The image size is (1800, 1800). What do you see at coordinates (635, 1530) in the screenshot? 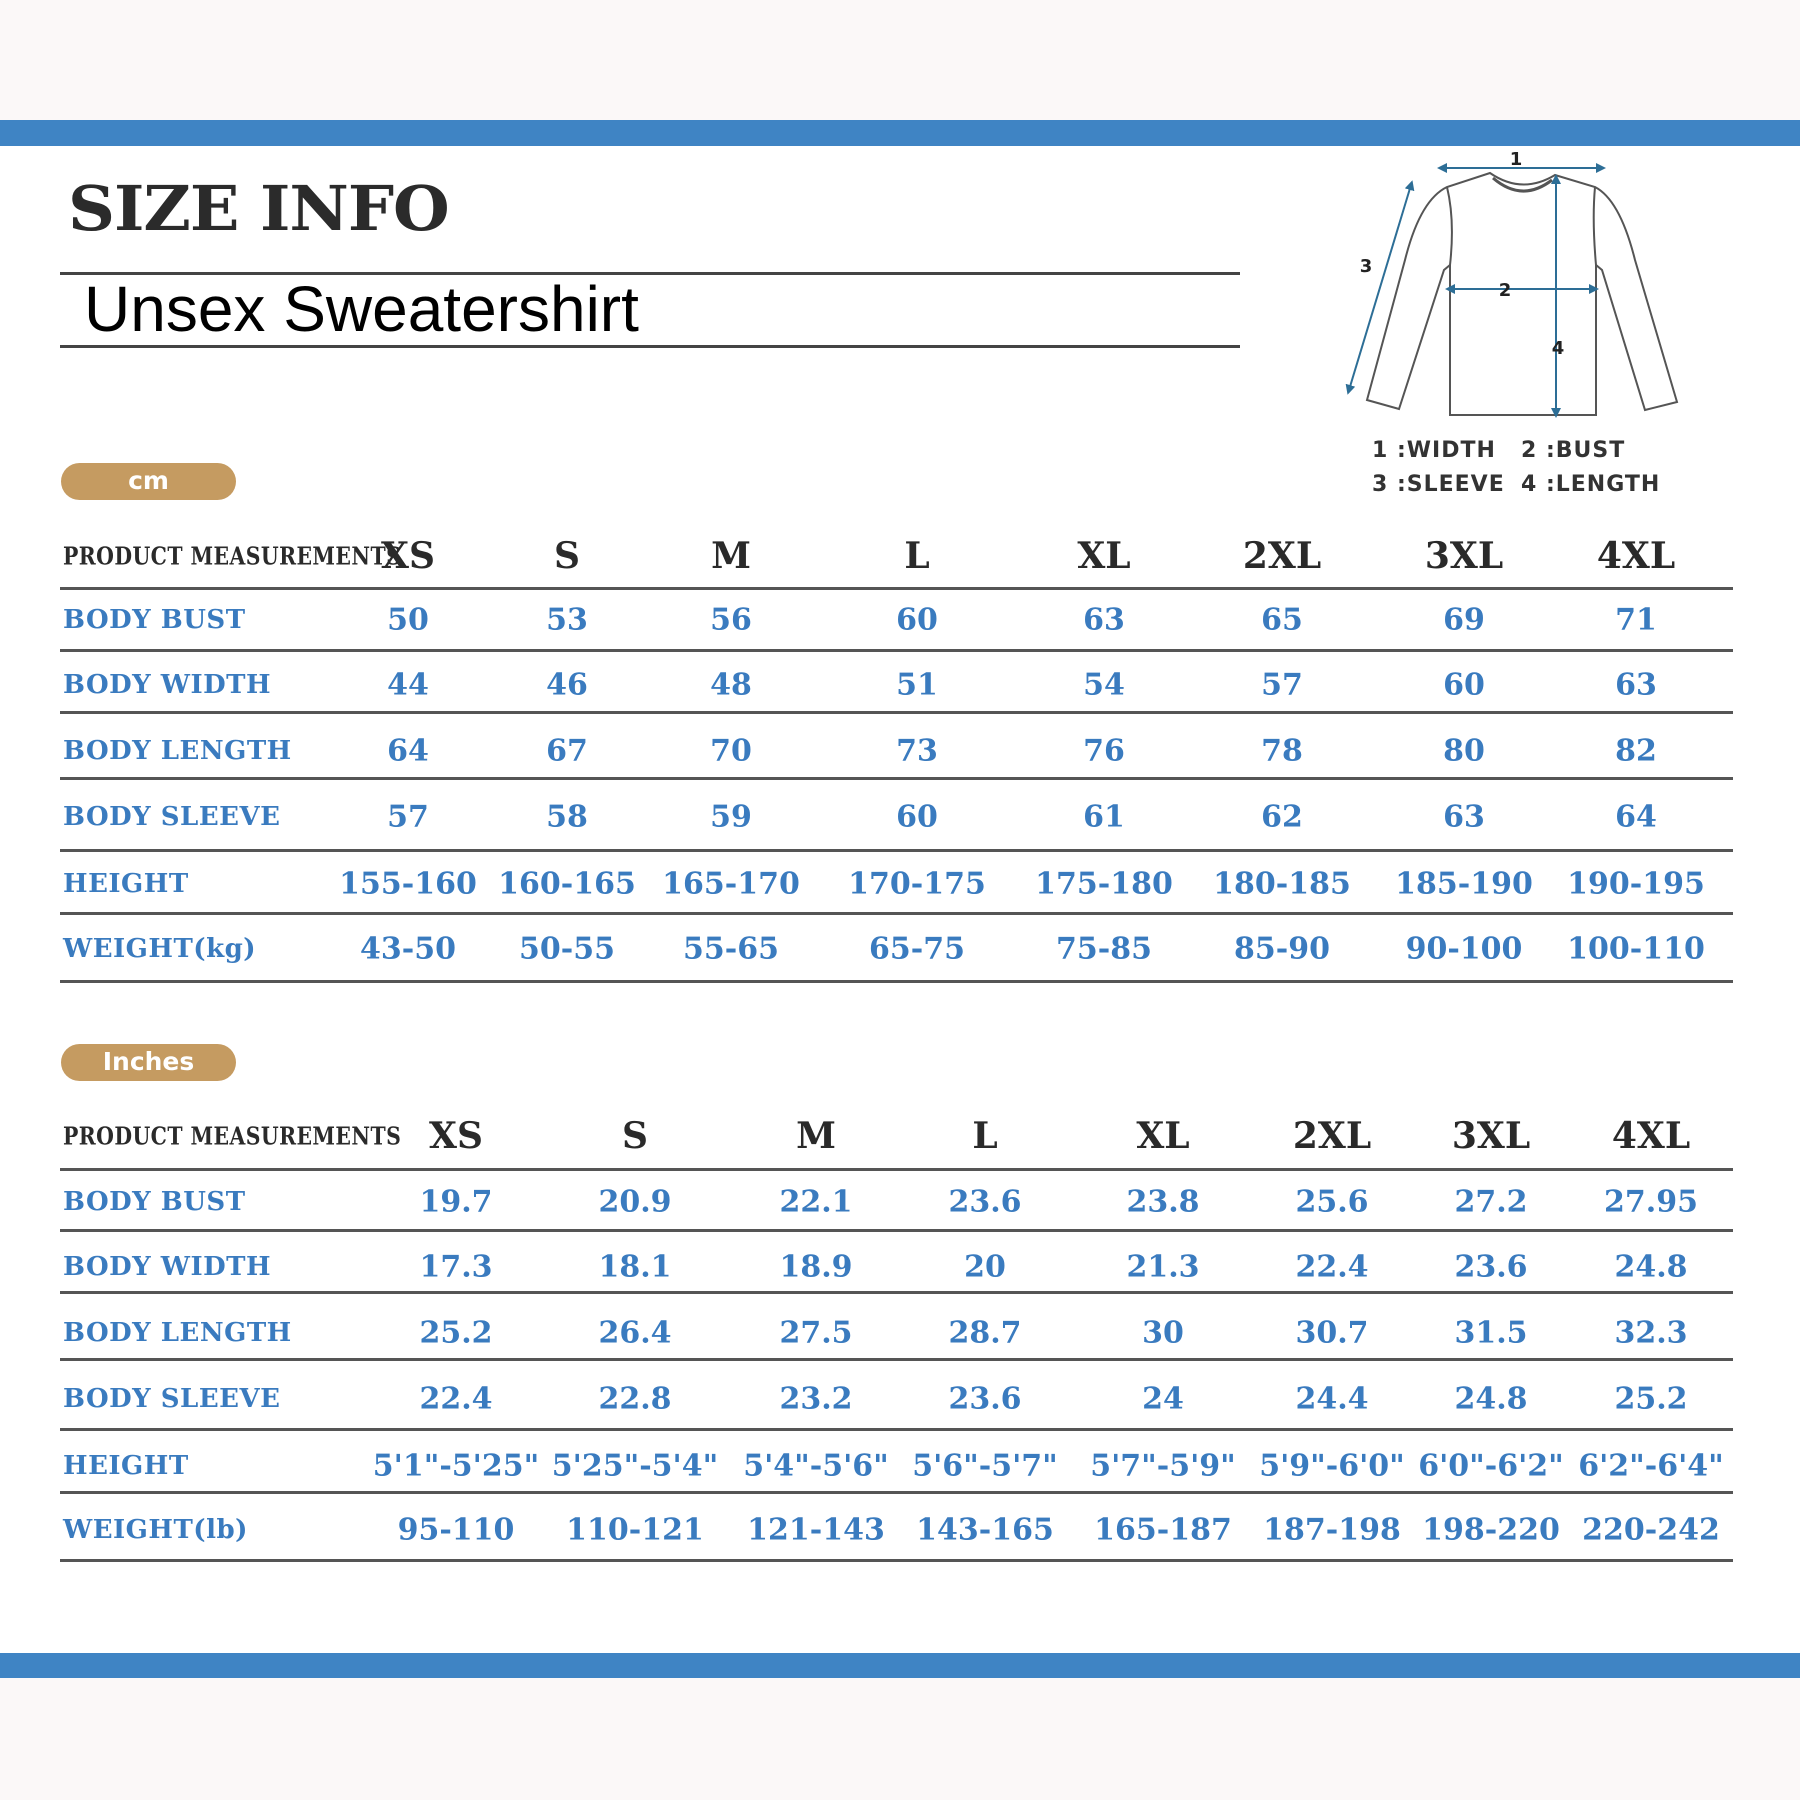
I see `measurement-value: 110-121` at bounding box center [635, 1530].